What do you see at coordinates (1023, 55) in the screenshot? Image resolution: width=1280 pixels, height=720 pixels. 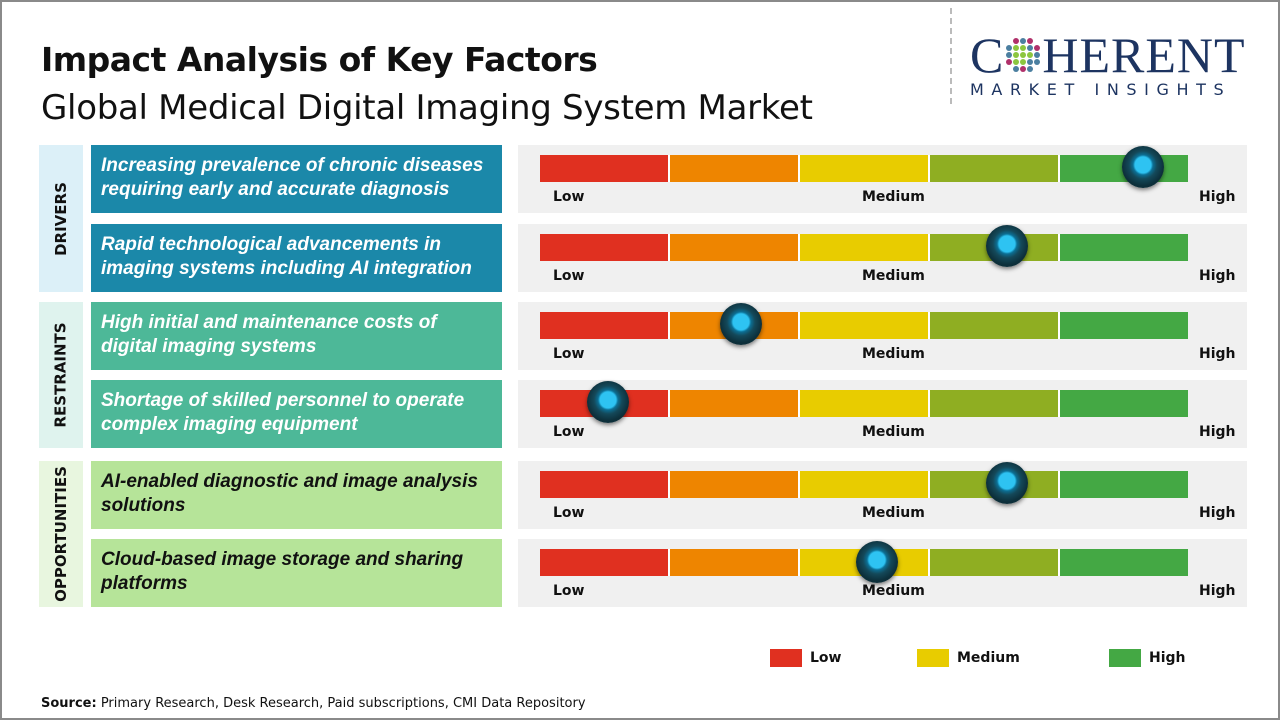 I see `globe-dots-icon` at bounding box center [1023, 55].